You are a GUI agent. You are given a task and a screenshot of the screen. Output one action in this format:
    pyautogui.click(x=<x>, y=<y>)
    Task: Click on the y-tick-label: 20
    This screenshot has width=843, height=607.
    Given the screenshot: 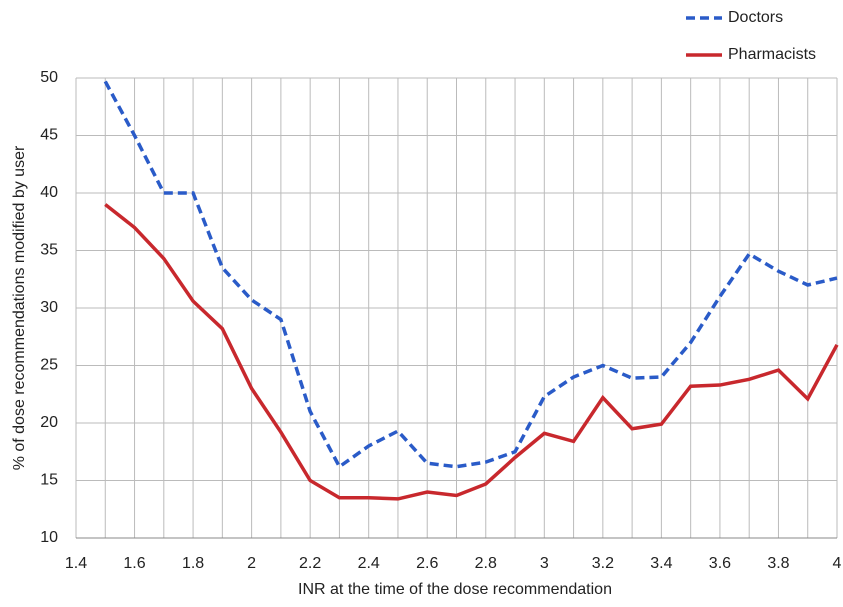 What is the action you would take?
    pyautogui.click(x=49, y=422)
    